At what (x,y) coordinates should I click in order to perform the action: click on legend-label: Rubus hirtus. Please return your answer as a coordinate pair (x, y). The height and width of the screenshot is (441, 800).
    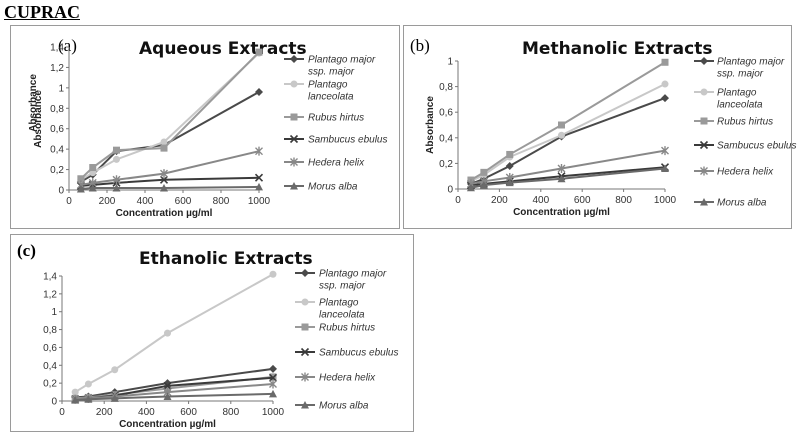
    Looking at the image, I should click on (336, 118).